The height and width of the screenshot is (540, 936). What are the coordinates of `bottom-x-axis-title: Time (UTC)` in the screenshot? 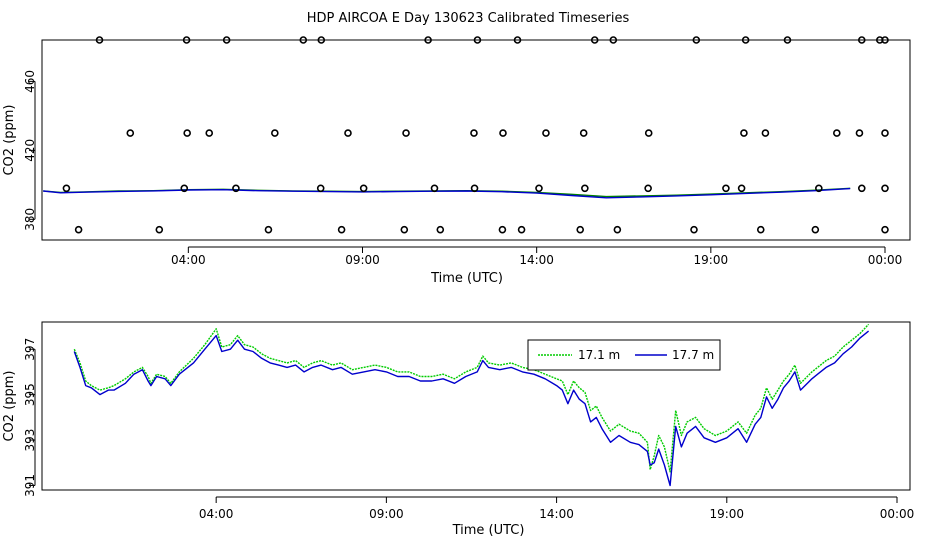 It's located at (488, 530).